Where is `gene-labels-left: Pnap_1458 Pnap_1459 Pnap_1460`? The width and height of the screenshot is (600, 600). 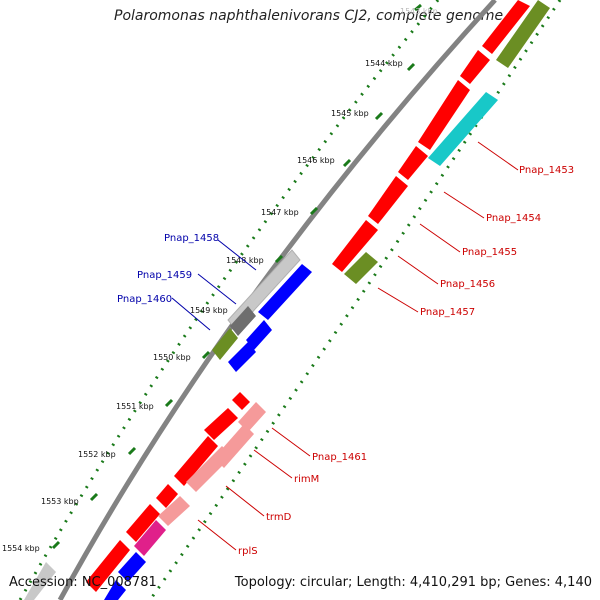
gene-labels-left: Pnap_1458 Pnap_1459 Pnap_1460 is located at coordinates (168, 269).